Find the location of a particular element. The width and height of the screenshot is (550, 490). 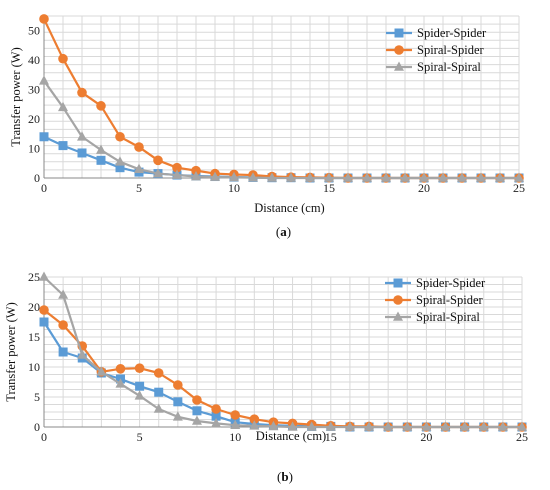

series-line is located at coordinates (281, 157).